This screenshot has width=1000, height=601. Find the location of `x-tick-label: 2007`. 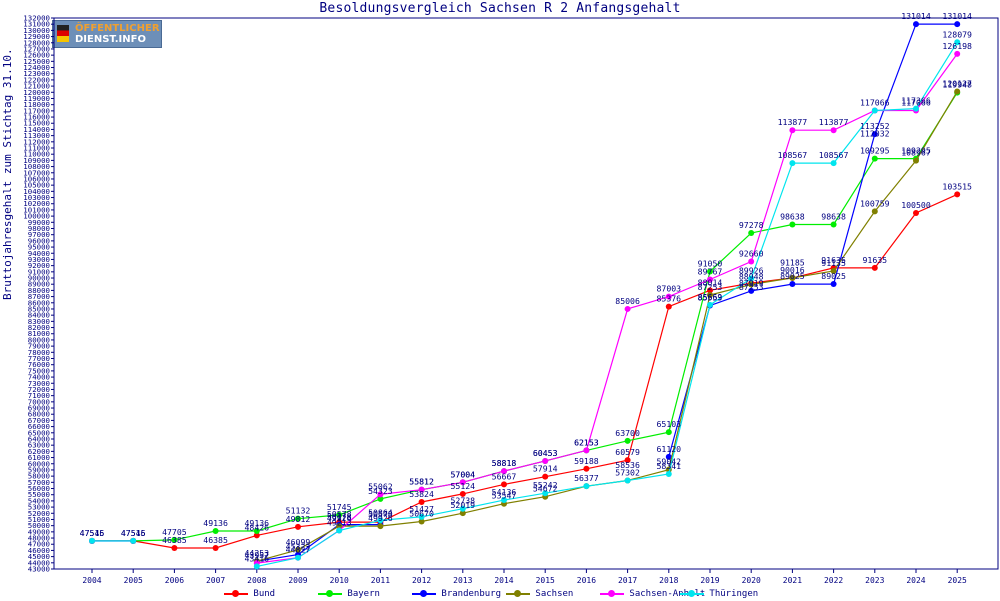

x-tick-label: 2007 is located at coordinates (215, 580).